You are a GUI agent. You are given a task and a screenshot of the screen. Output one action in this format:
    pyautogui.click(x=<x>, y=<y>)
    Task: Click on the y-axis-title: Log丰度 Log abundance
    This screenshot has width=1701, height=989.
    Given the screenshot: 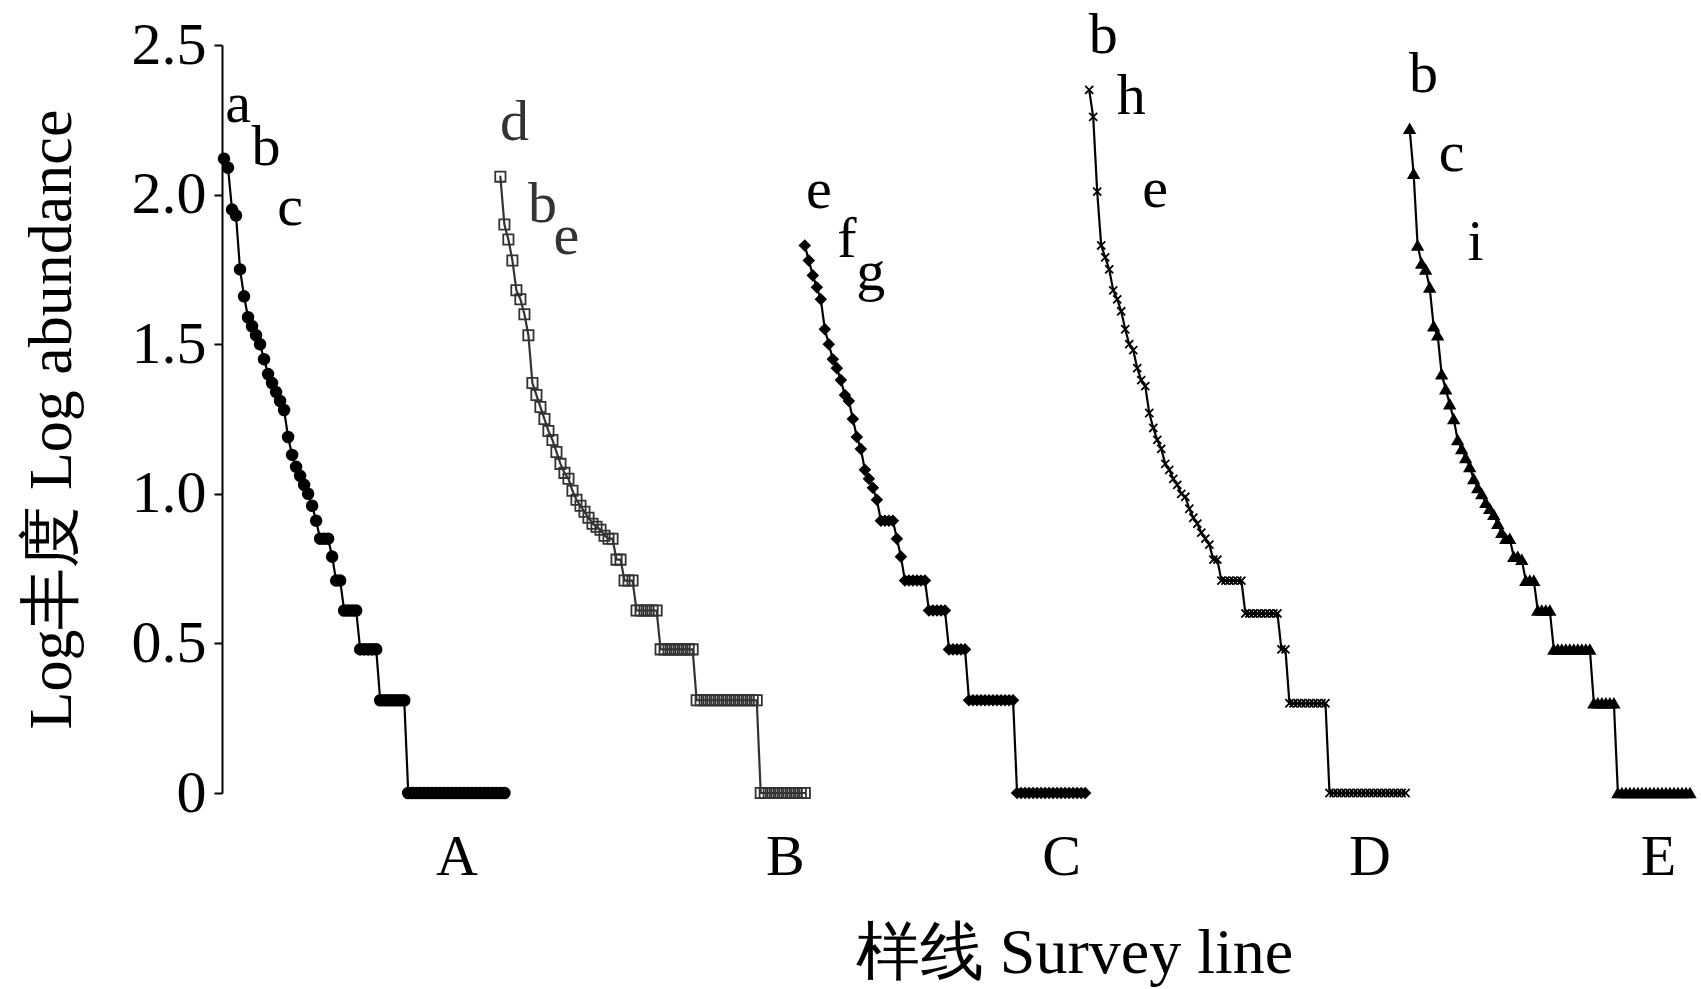 What is the action you would take?
    pyautogui.click(x=49, y=419)
    